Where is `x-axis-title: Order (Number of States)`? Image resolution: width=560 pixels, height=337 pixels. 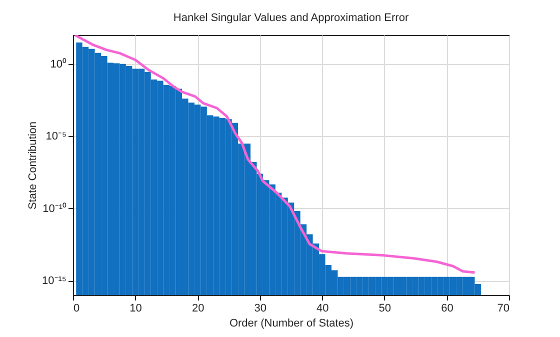
x-axis-title: Order (Number of States) is located at coordinates (291, 324).